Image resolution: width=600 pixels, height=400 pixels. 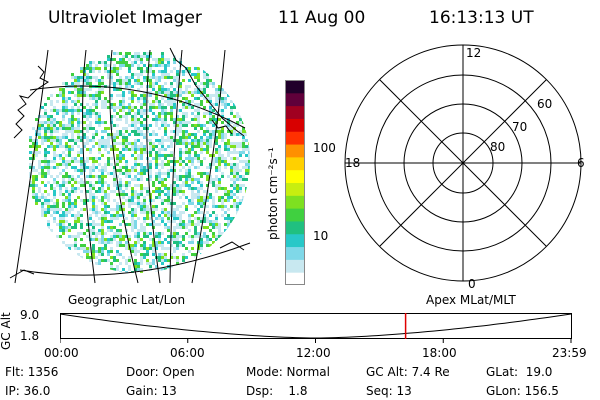 I want to click on y-tick-9: 9.0, so click(x=30, y=315).